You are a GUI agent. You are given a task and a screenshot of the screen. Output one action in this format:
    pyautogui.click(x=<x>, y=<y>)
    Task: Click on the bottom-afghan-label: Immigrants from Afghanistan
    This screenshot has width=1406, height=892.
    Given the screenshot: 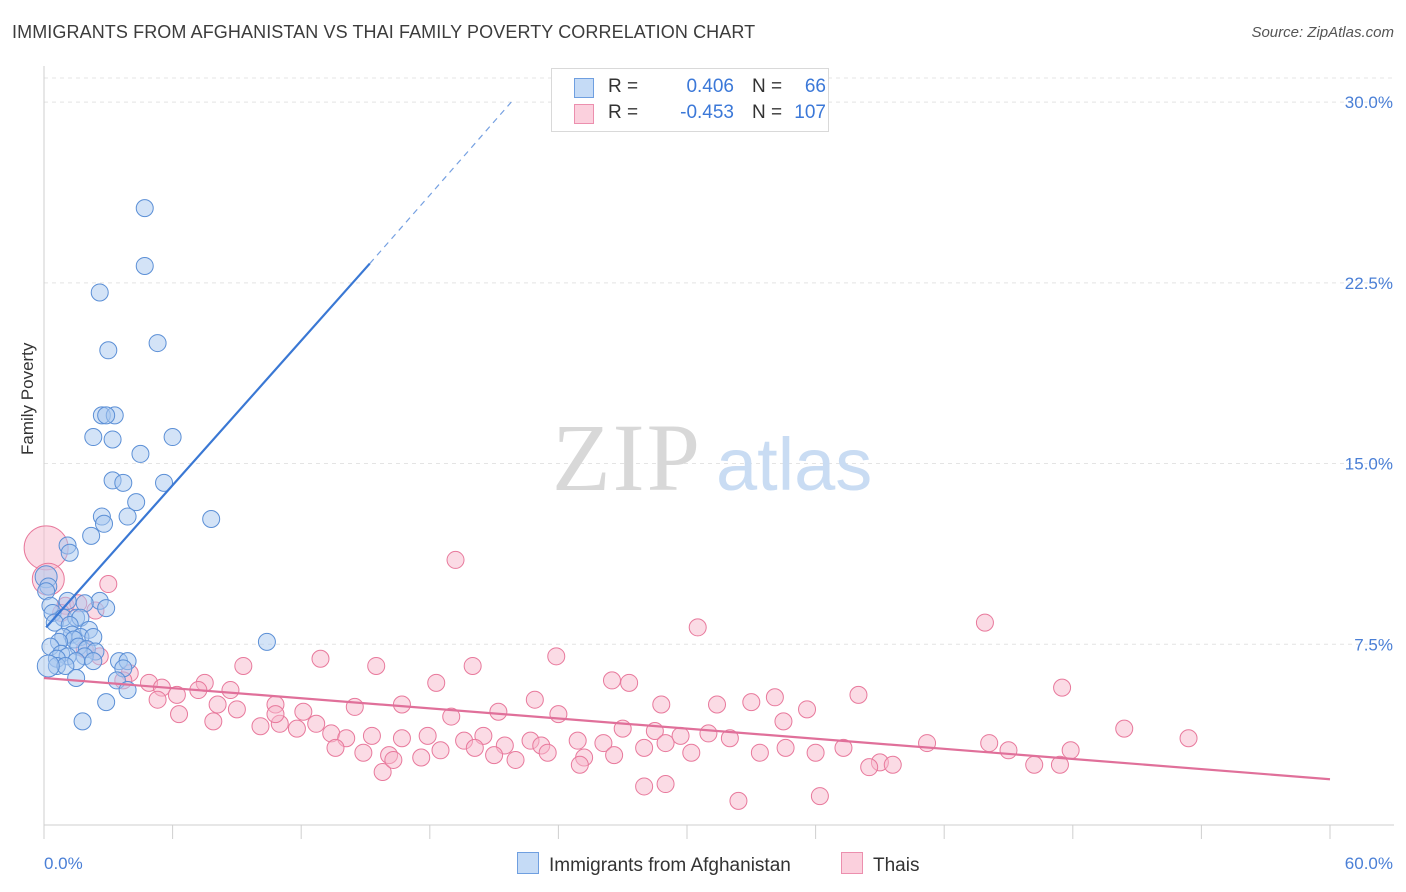 What is the action you would take?
    pyautogui.click(x=670, y=865)
    